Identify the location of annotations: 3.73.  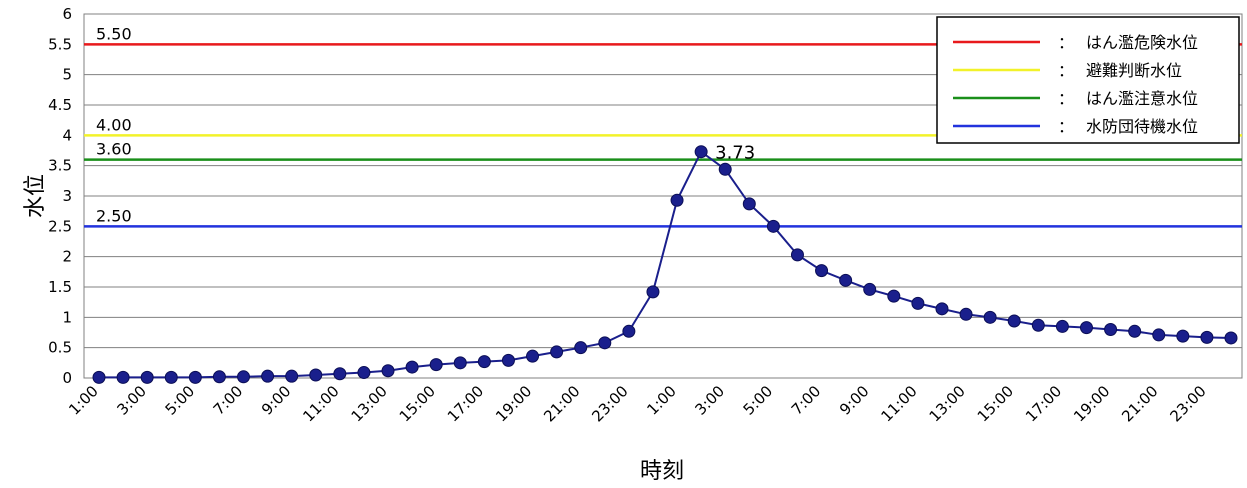
(735, 153).